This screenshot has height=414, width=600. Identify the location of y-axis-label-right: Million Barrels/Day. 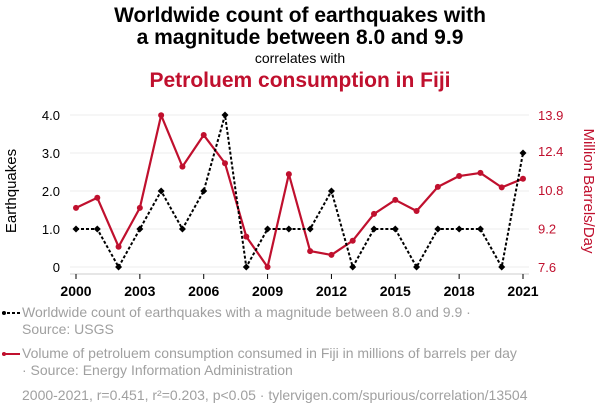
(588, 191).